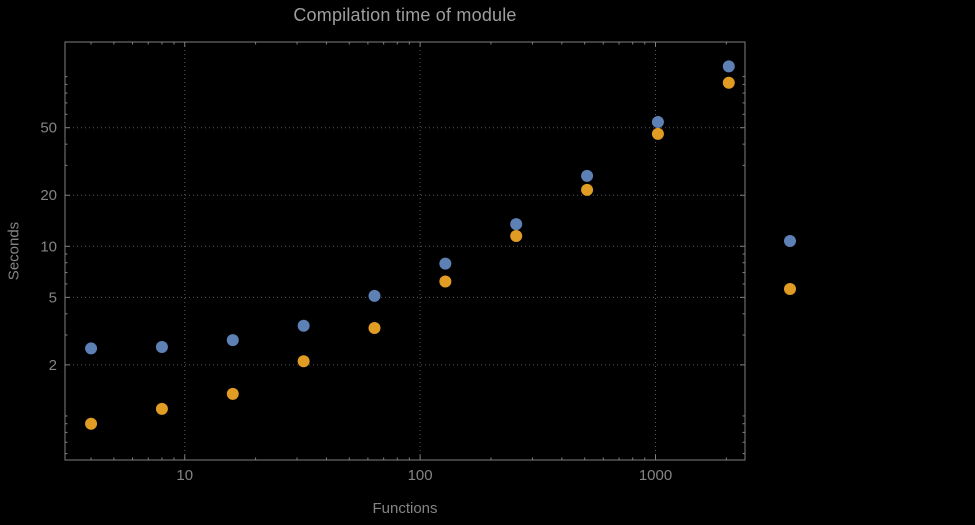 The height and width of the screenshot is (525, 975). What do you see at coordinates (48, 246) in the screenshot?
I see `y-tick-label: 10` at bounding box center [48, 246].